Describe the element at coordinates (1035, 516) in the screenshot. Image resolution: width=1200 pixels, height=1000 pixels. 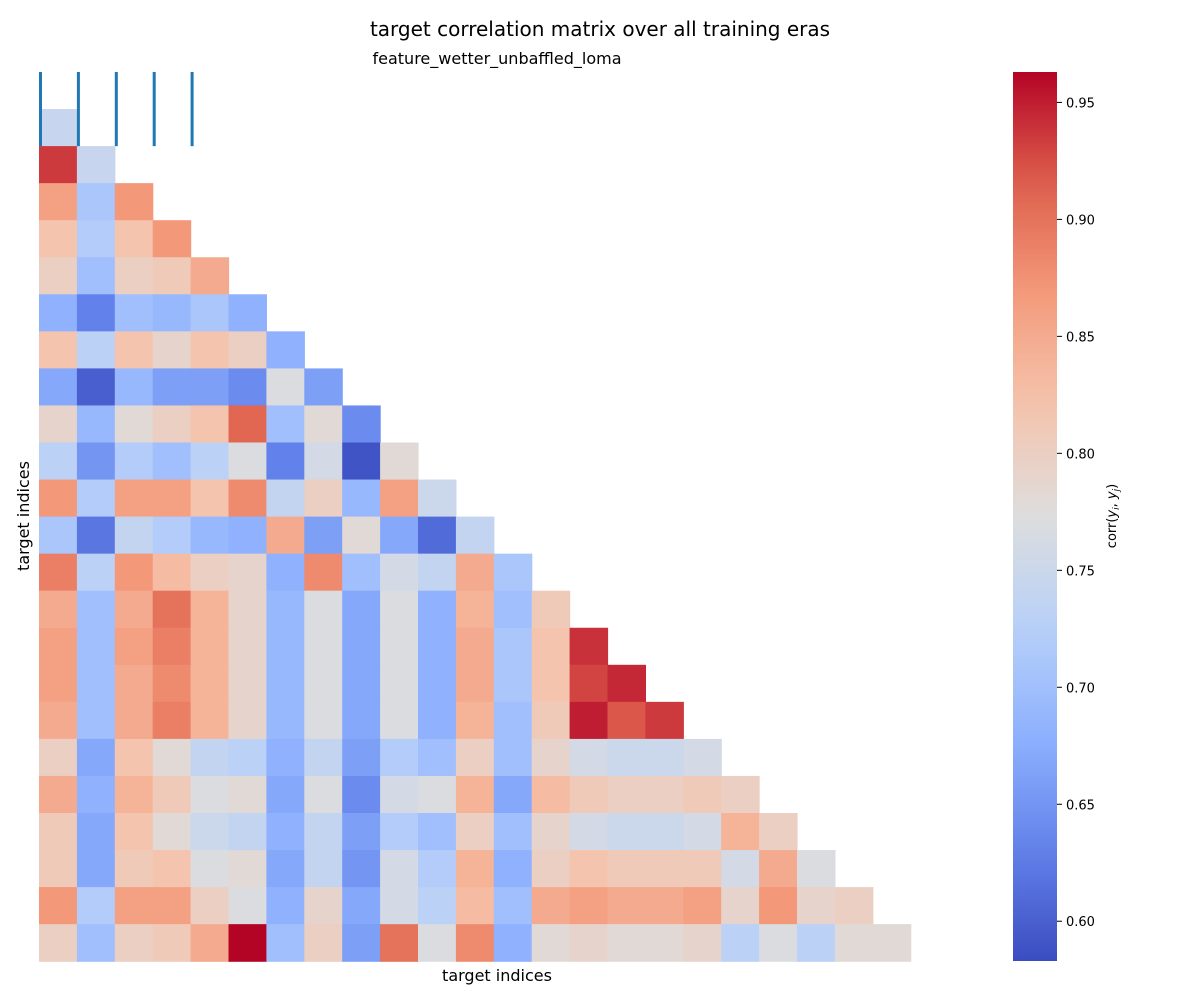
I see `colorbar` at that location.